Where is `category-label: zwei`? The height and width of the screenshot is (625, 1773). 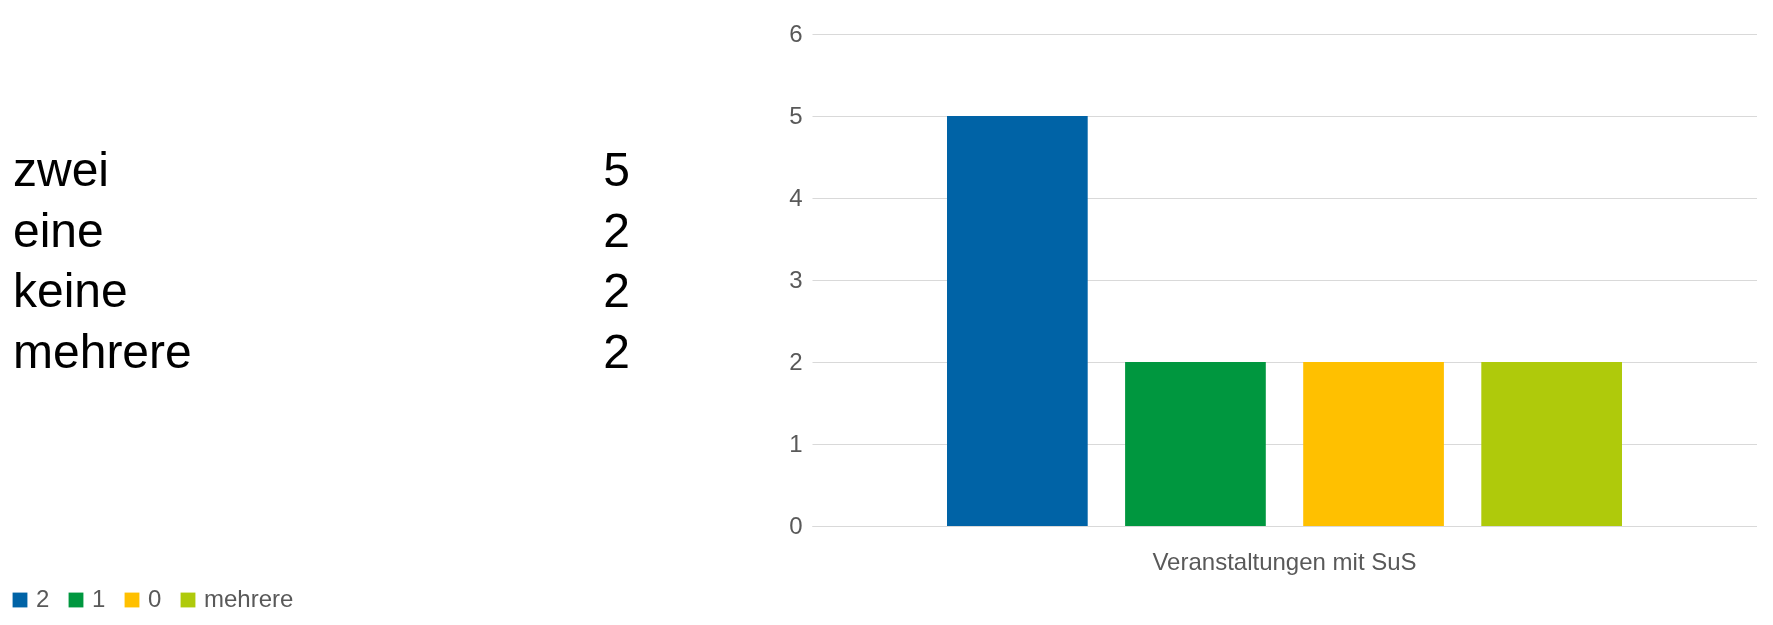
category-label: zwei is located at coordinates (61, 170).